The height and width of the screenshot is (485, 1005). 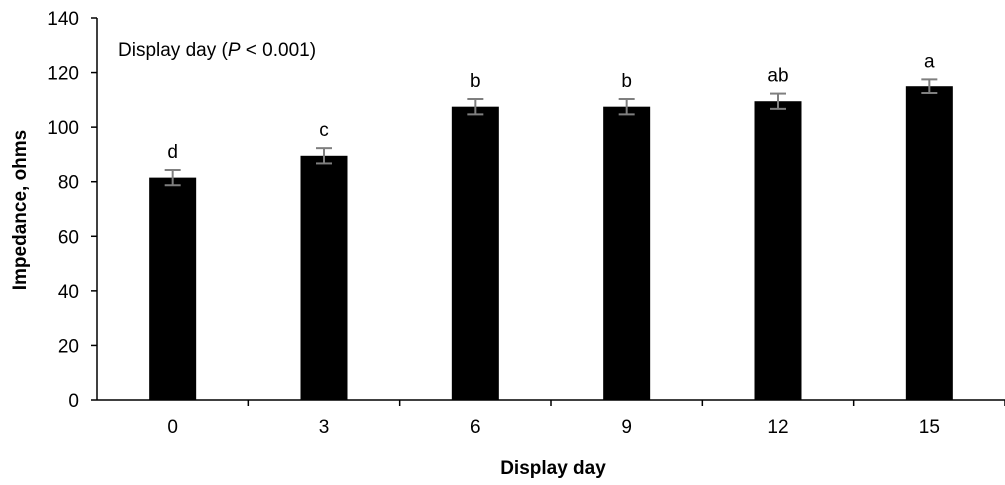 I want to click on significance-letter: a, so click(x=929, y=61).